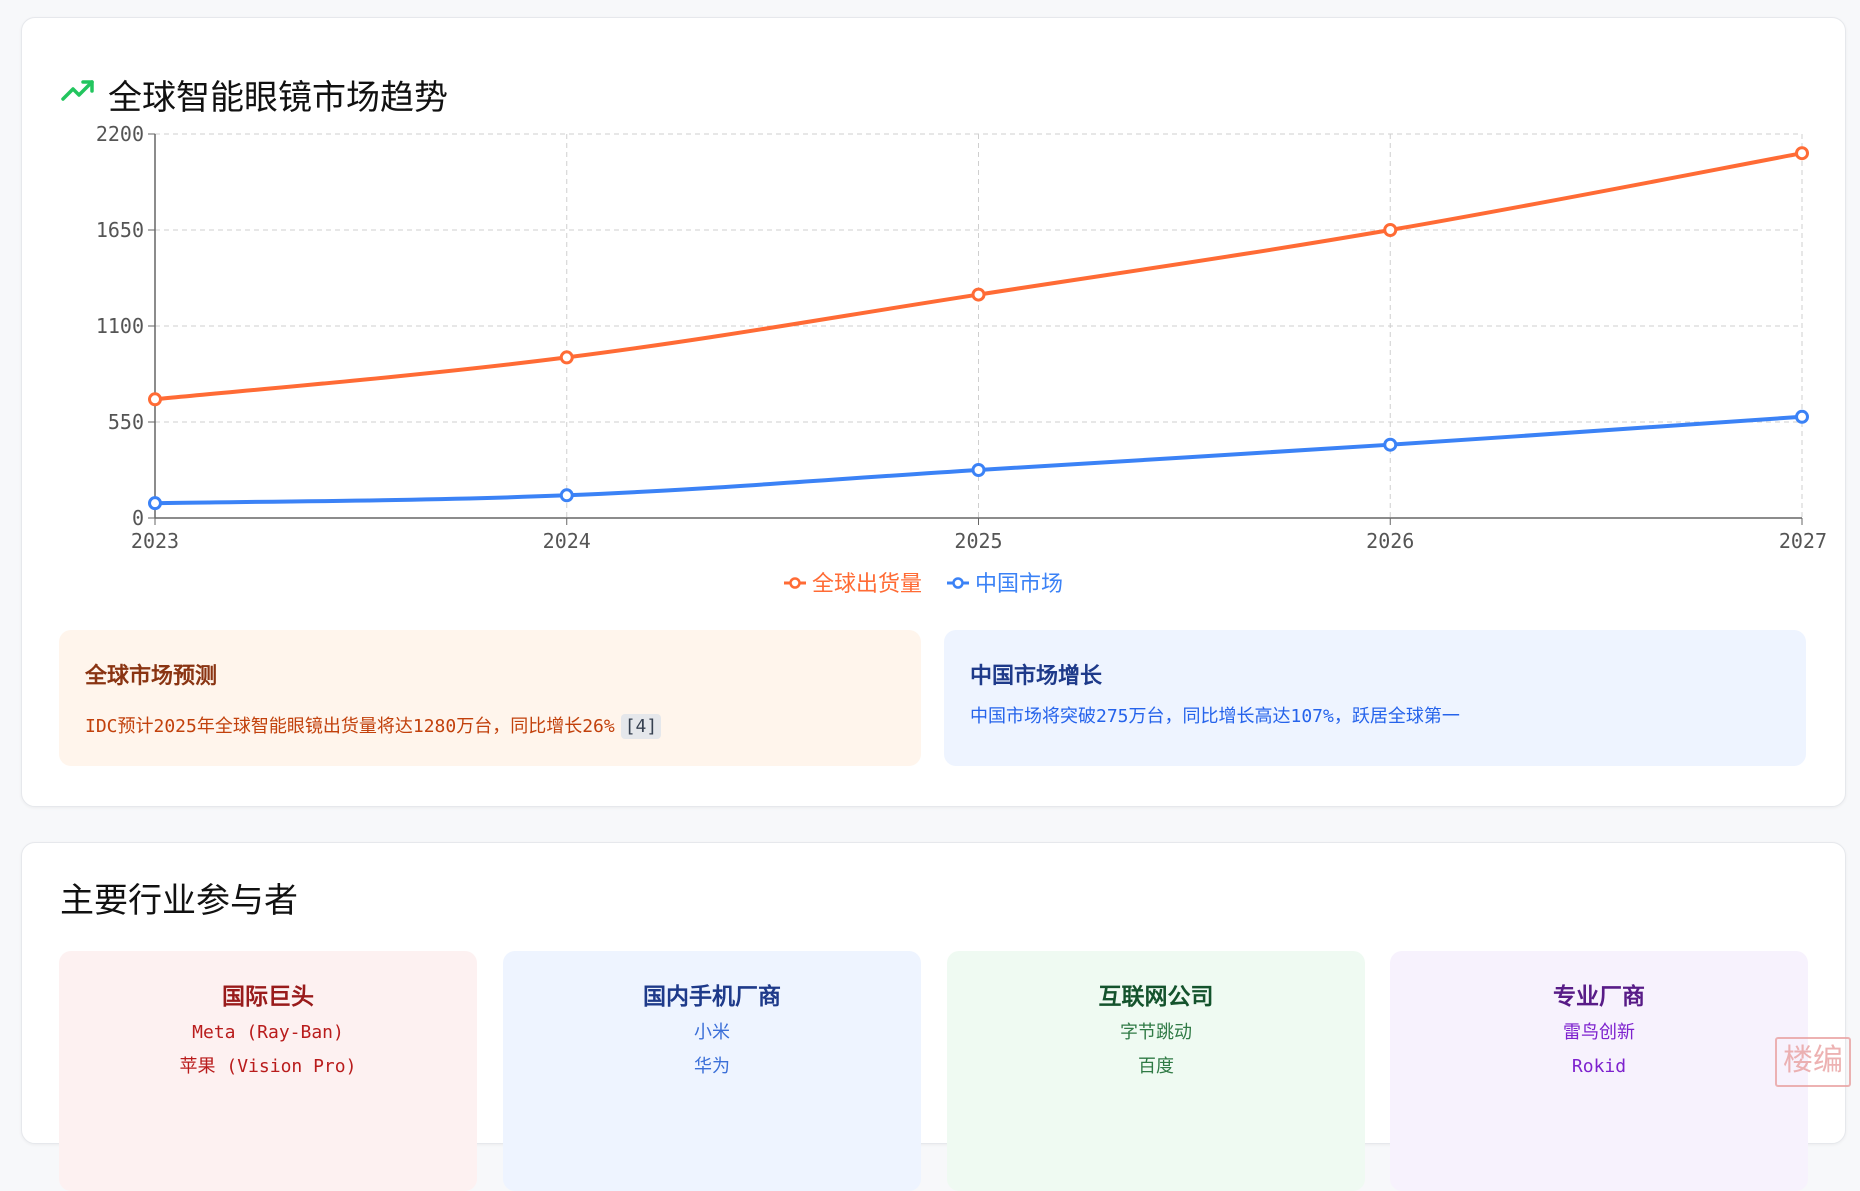 This screenshot has width=1860, height=1191. I want to click on legend-label: 全球出货量, so click(867, 584).